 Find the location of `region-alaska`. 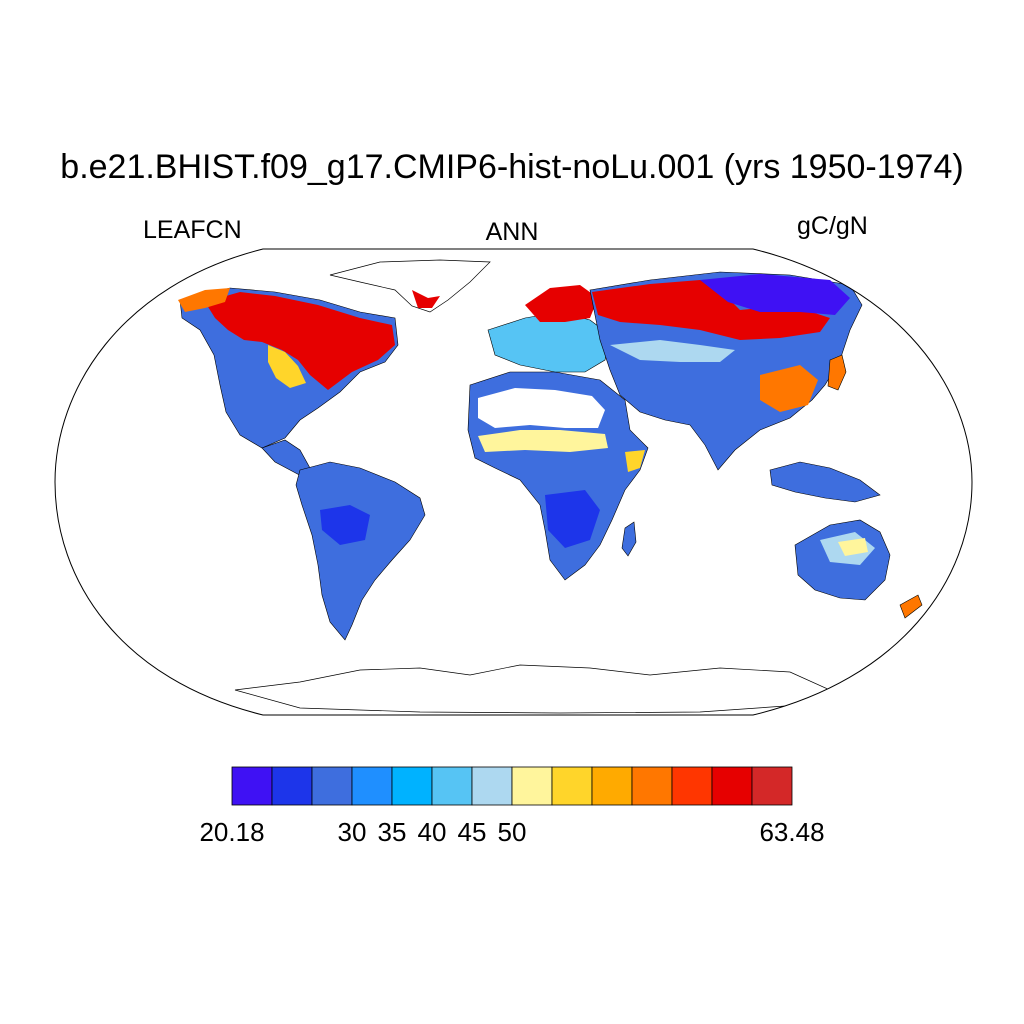

region-alaska is located at coordinates (204, 300).